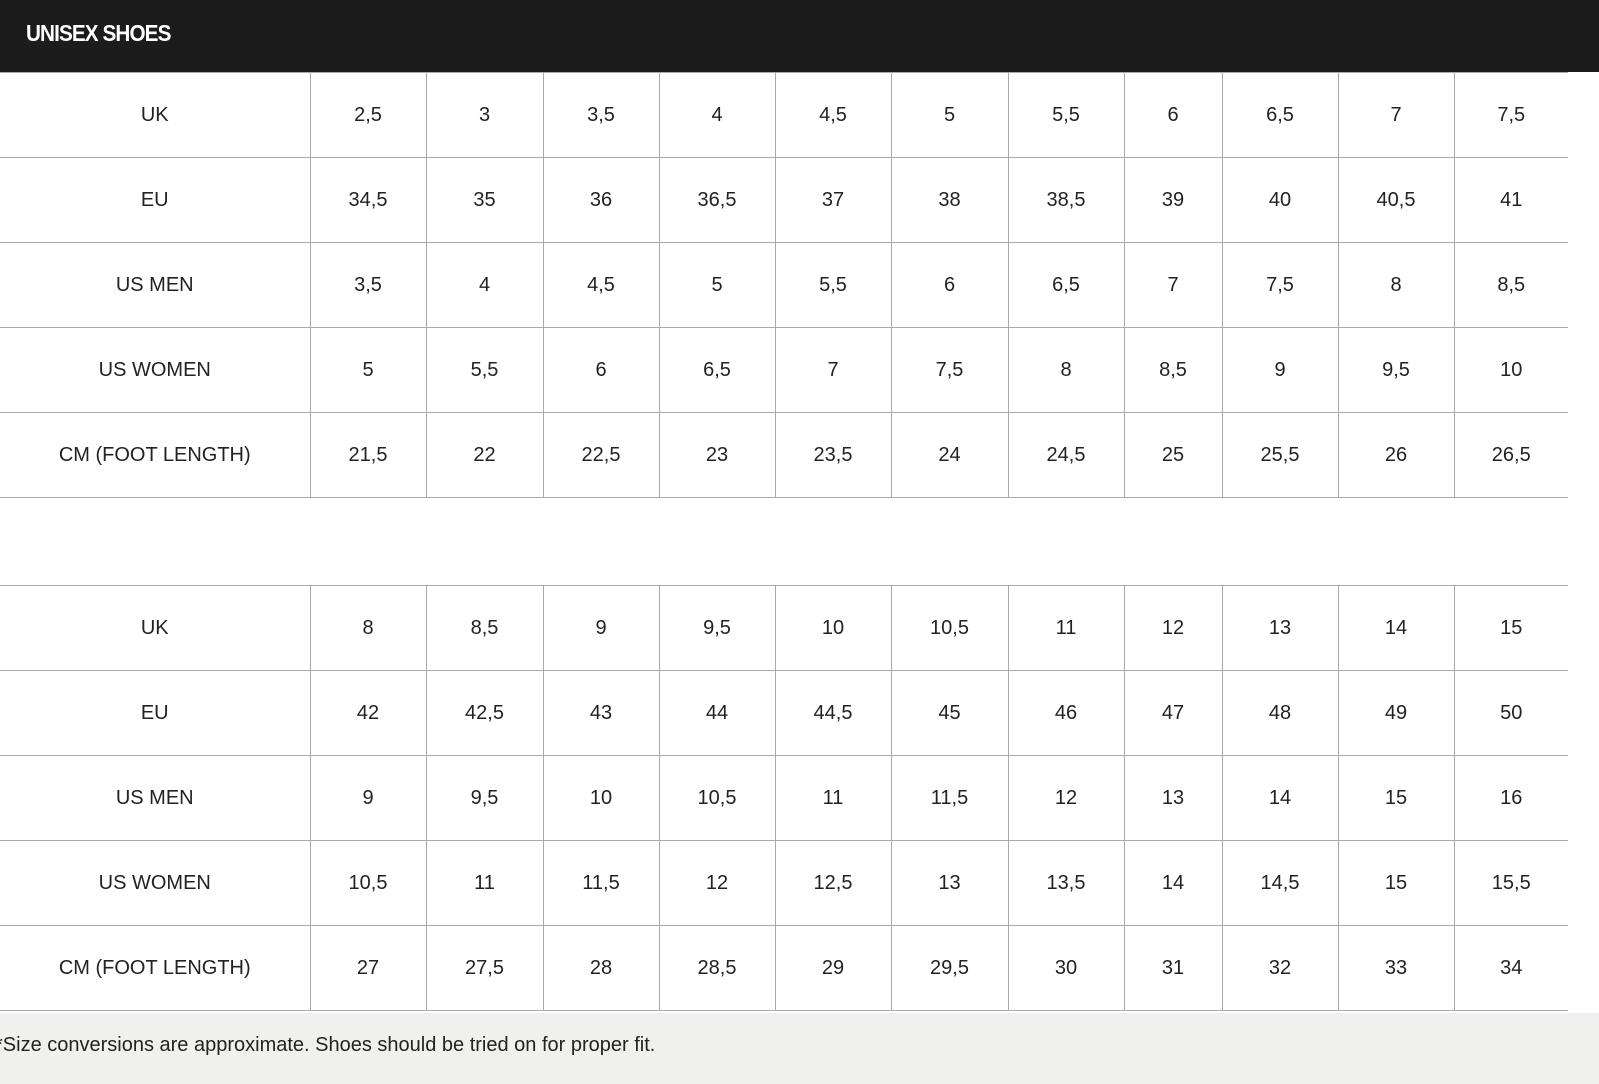  I want to click on size-cell: 49, so click(1396, 713).